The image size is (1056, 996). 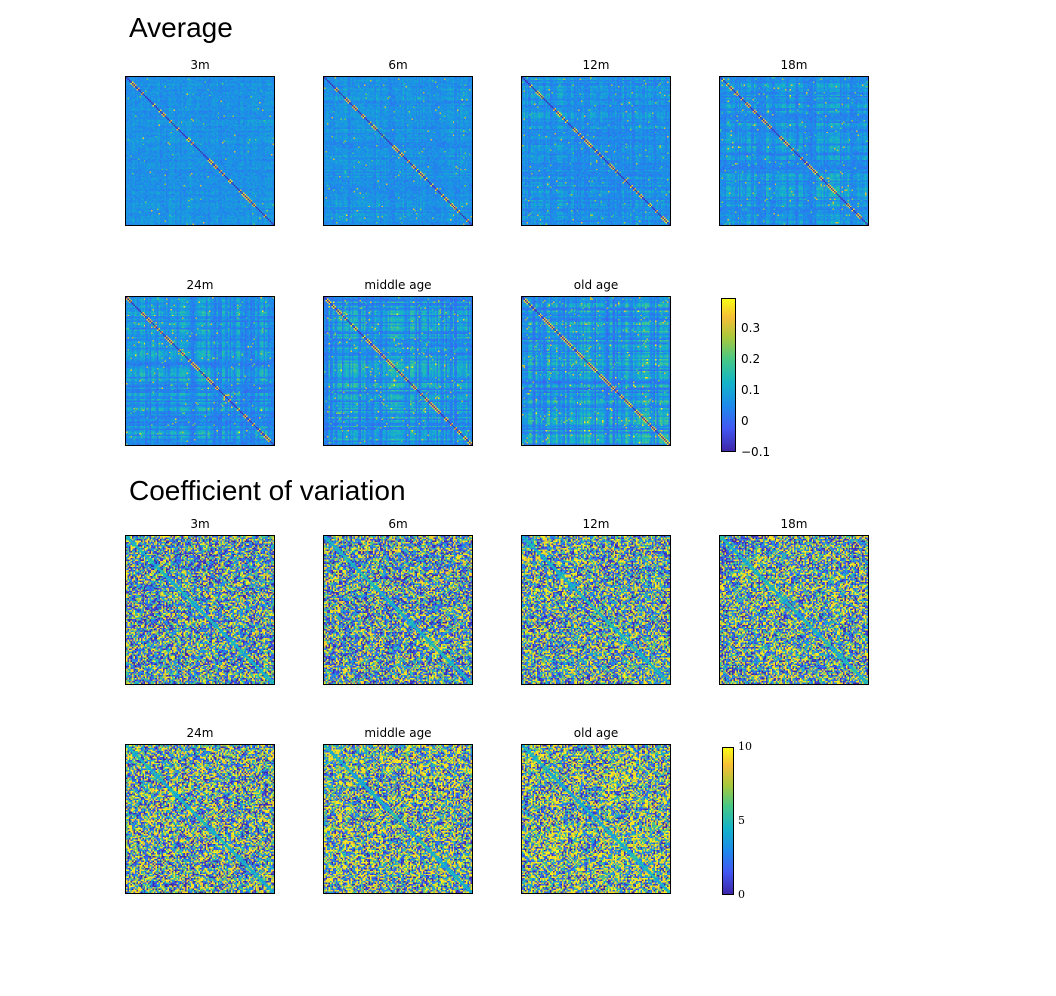 What do you see at coordinates (756, 452) in the screenshot?
I see `colorbar-tick: −0.1` at bounding box center [756, 452].